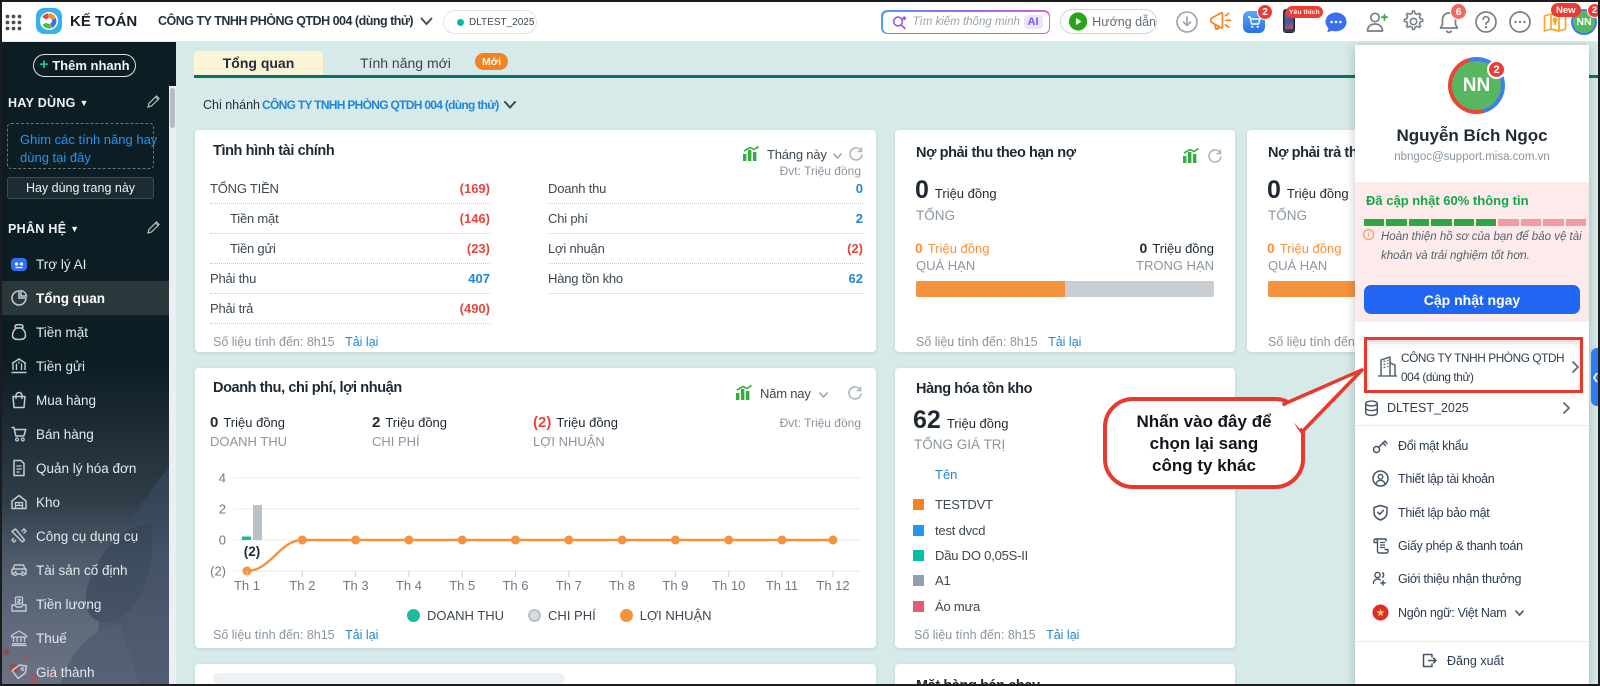 The width and height of the screenshot is (1600, 686). I want to click on svg-text: 4, so click(222, 478).